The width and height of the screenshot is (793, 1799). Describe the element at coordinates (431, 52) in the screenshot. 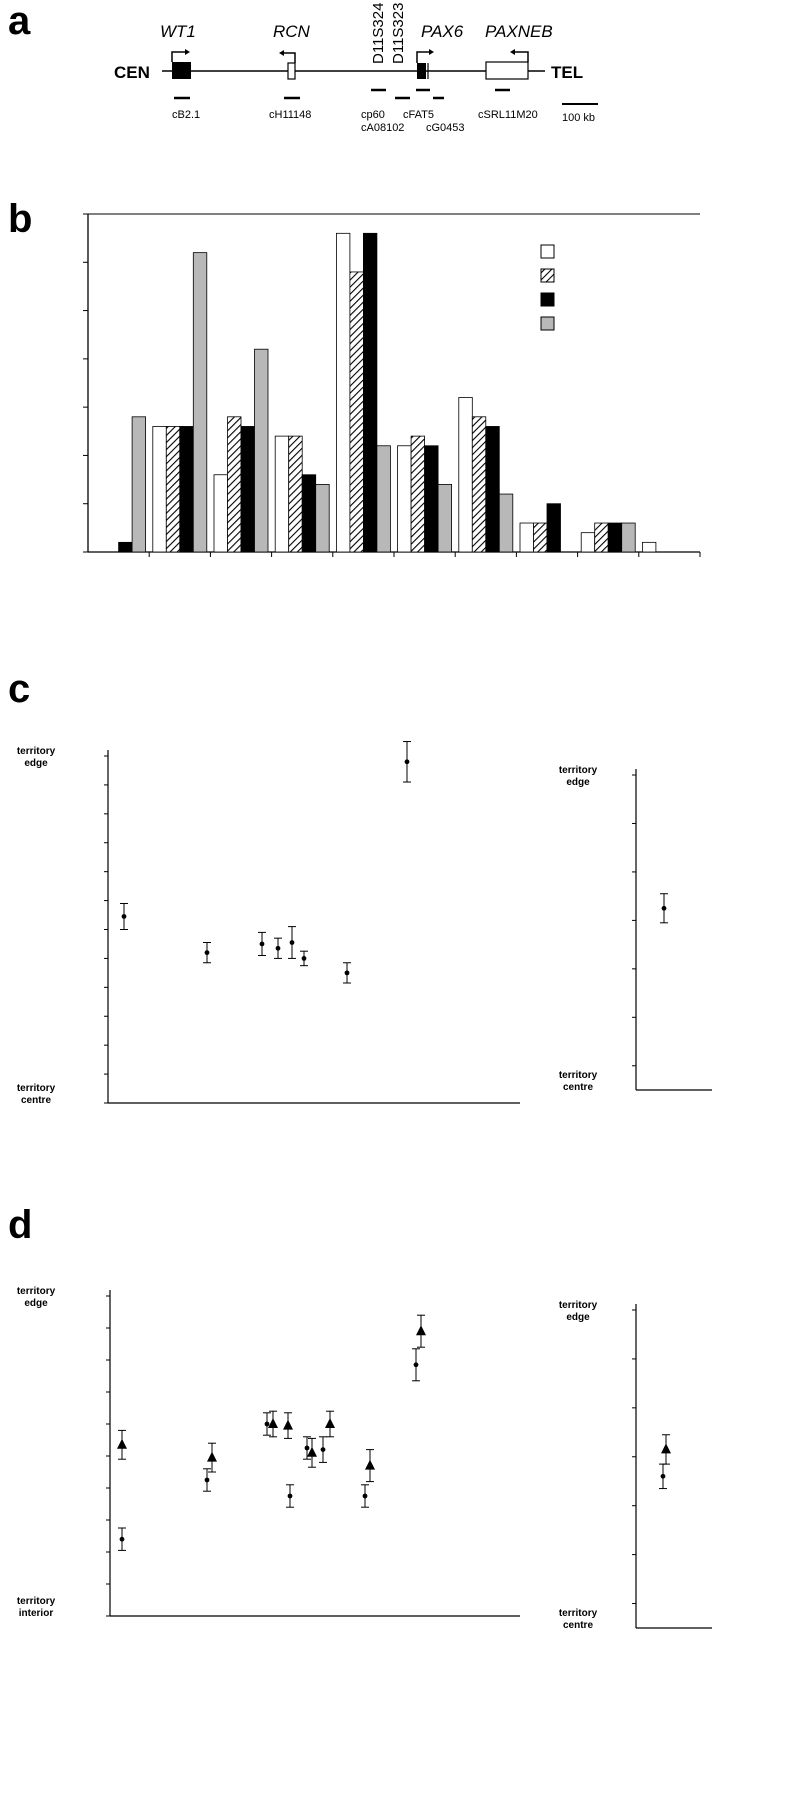

I see `pax6-arrowhead` at that location.